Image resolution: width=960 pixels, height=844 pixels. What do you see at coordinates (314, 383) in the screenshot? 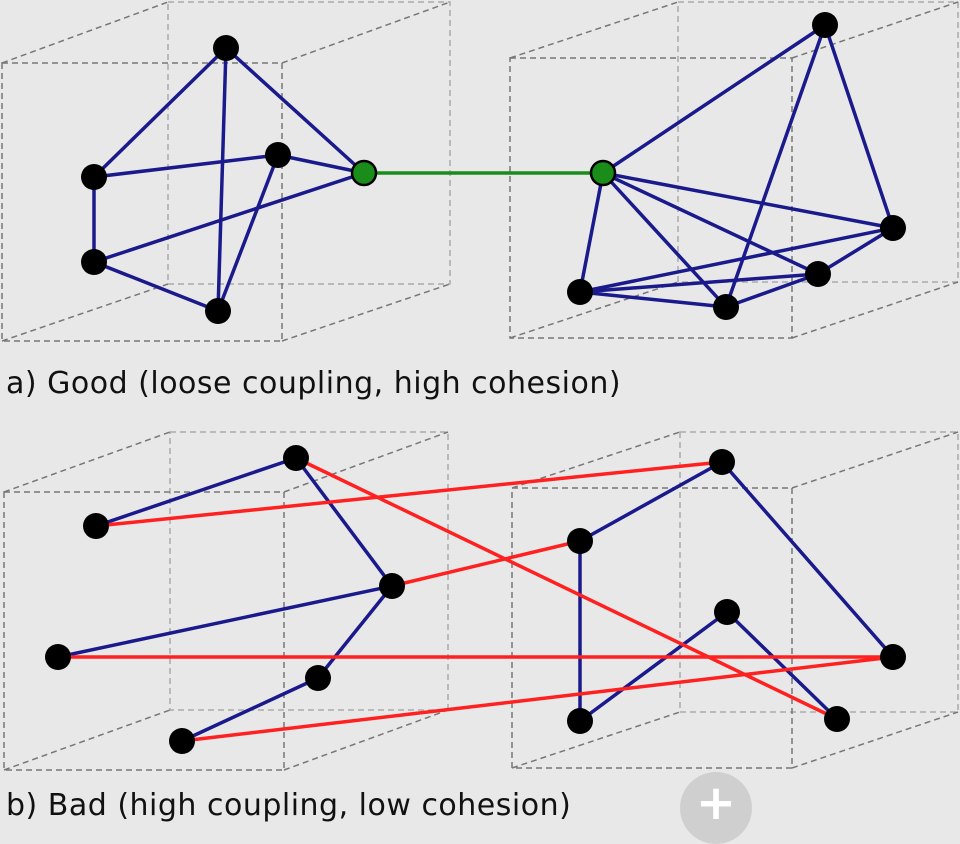
I see `caption-good: a) Good (loose coupling, high cohesion)` at bounding box center [314, 383].